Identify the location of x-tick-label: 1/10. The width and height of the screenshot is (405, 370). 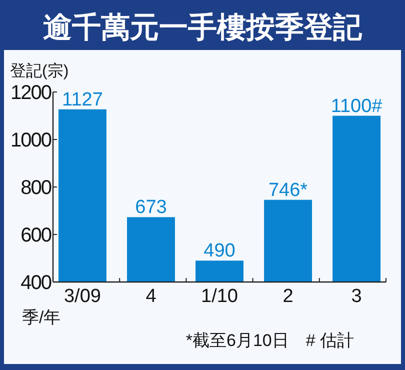
(219, 296).